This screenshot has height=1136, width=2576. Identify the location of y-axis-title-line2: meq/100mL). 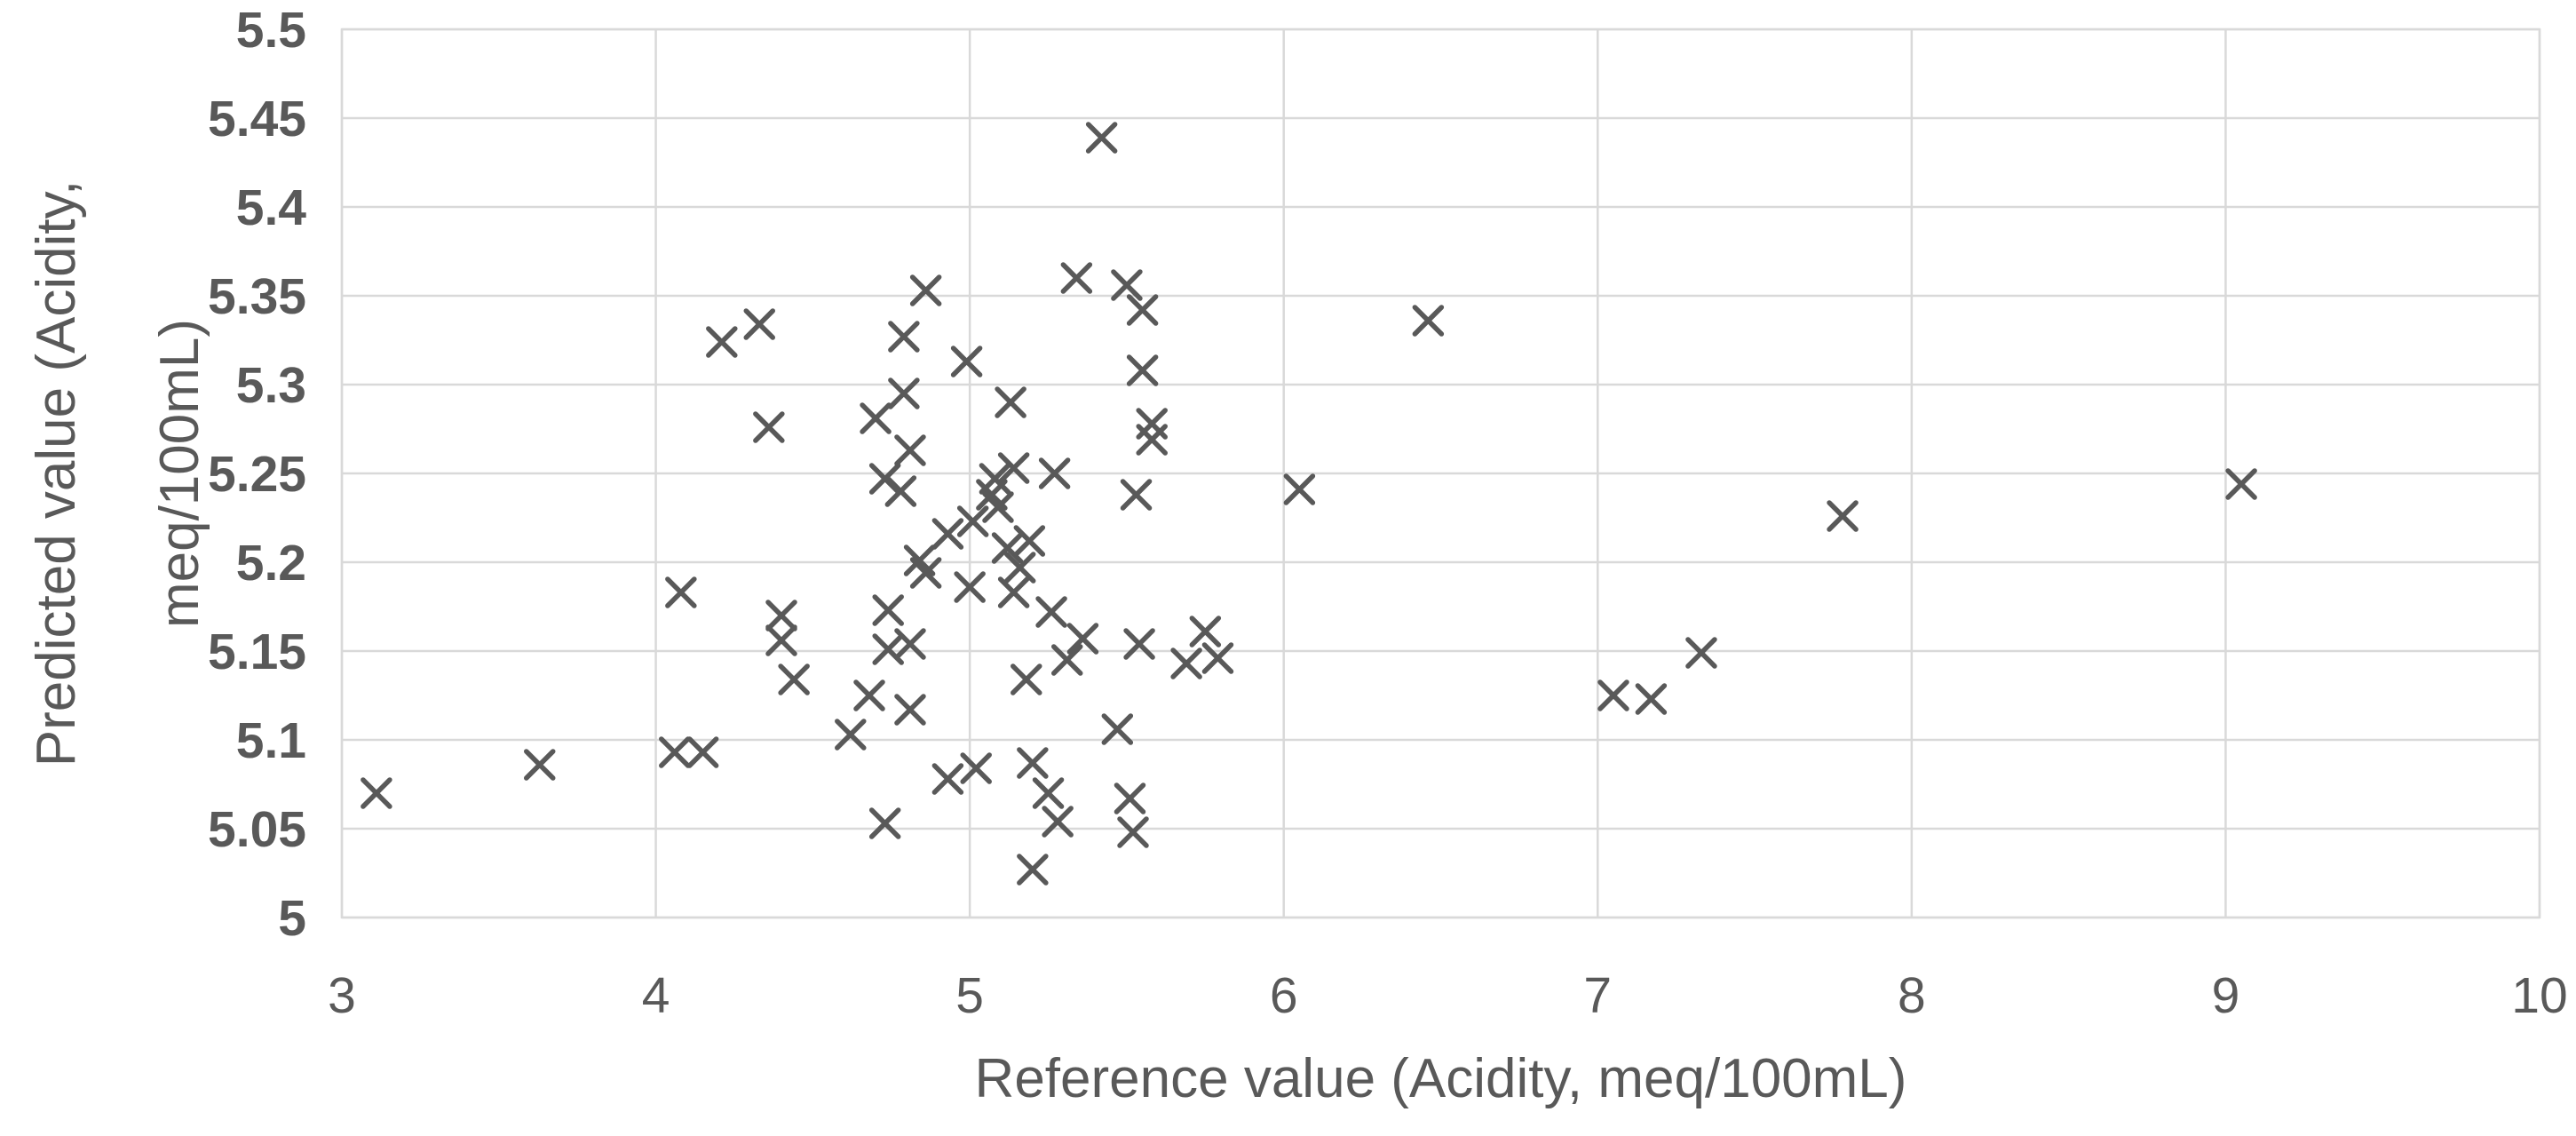
(179, 473).